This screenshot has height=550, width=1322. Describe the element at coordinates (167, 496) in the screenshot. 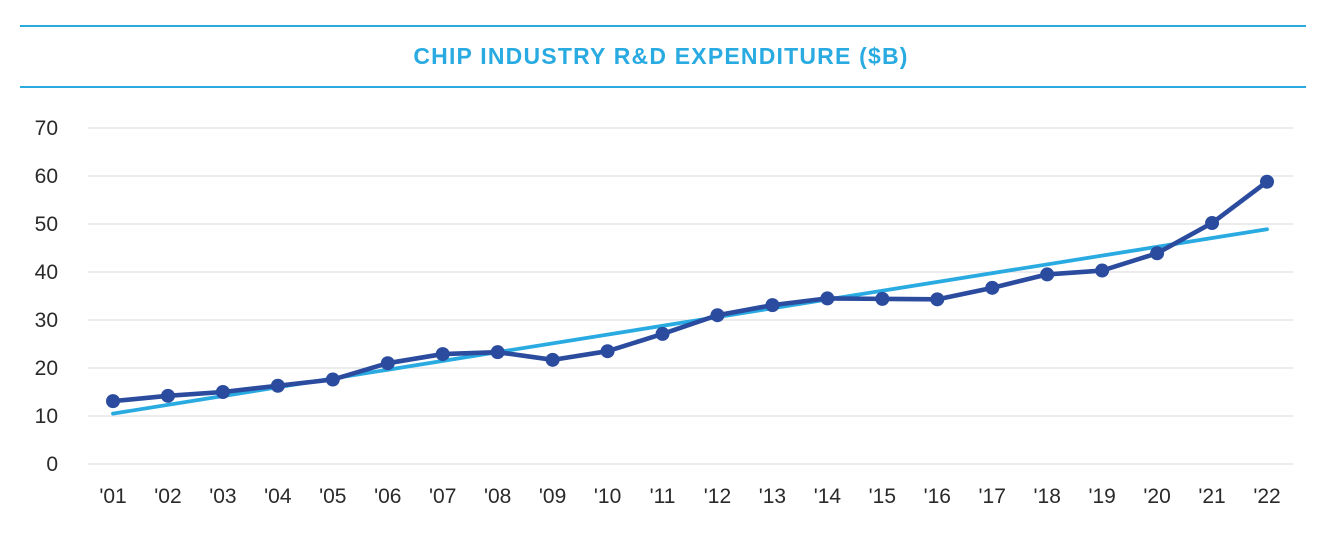

I see `x-axis-tick-label: '02` at that location.